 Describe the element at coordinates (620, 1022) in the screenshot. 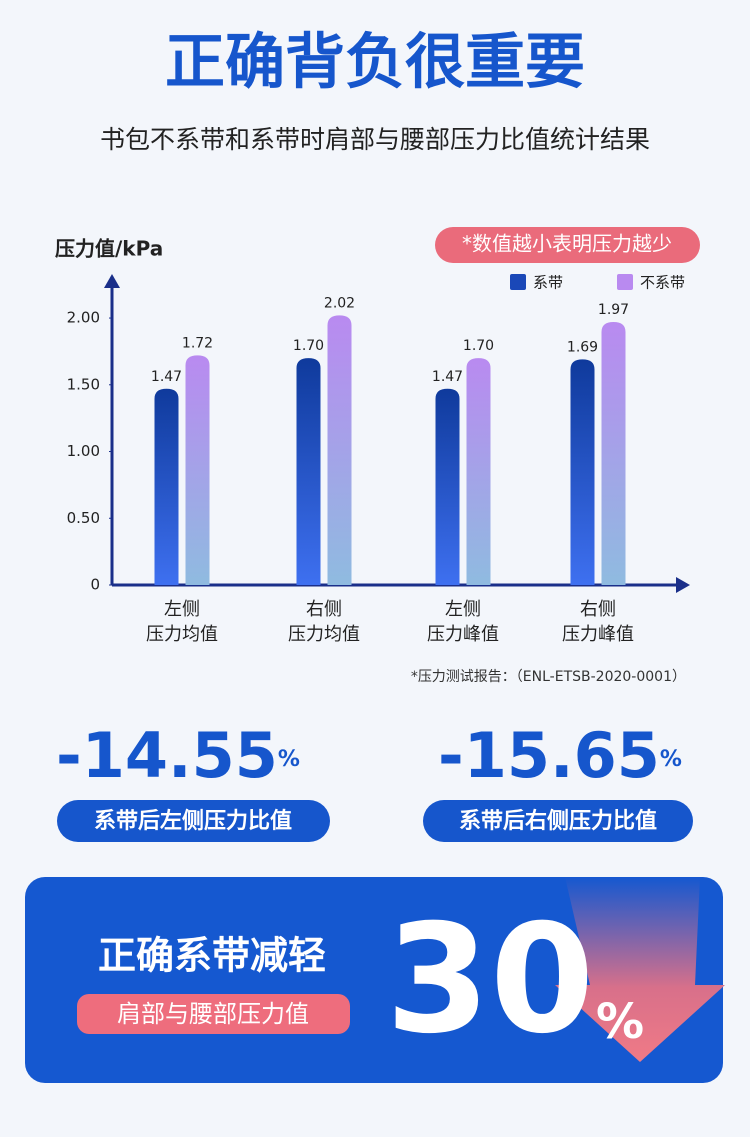

I see `banner-unit: %` at that location.